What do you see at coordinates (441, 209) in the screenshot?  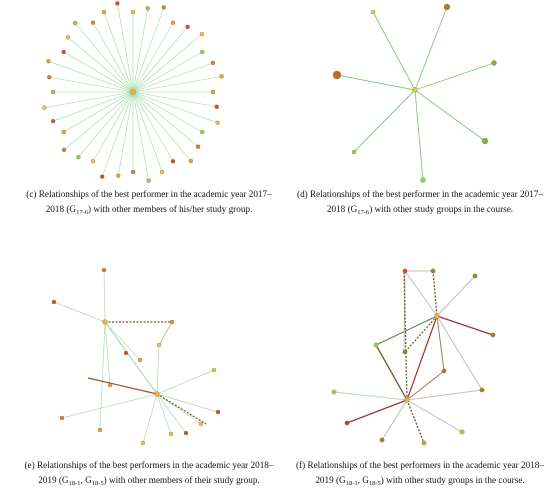 I see `caption-text: ) with other study groups in the course.` at bounding box center [441, 209].